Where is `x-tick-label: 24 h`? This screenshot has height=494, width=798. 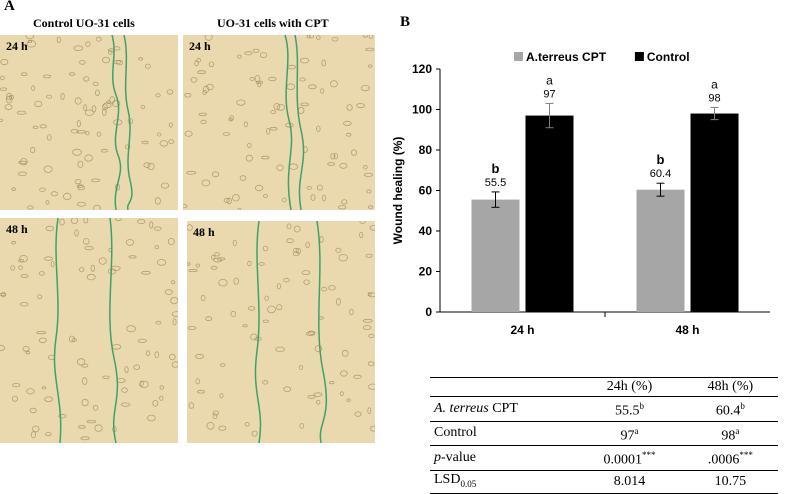 x-tick-label: 24 h is located at coordinates (522, 330).